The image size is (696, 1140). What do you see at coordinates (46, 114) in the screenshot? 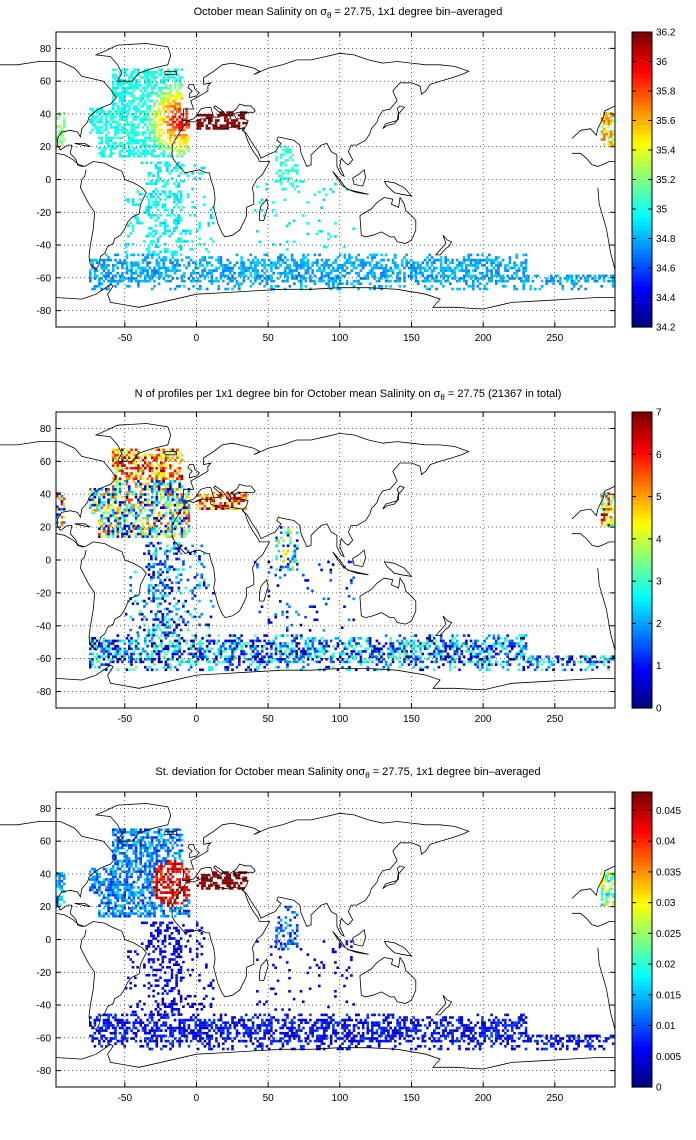
I see `y-tick-label: 40` at bounding box center [46, 114].